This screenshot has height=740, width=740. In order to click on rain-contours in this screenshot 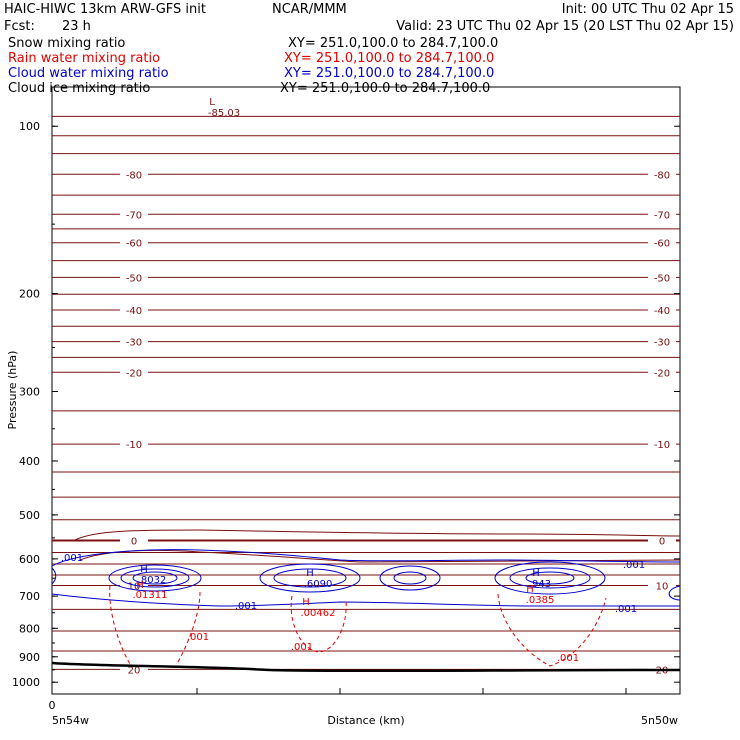, I will do `click(358, 626)`.